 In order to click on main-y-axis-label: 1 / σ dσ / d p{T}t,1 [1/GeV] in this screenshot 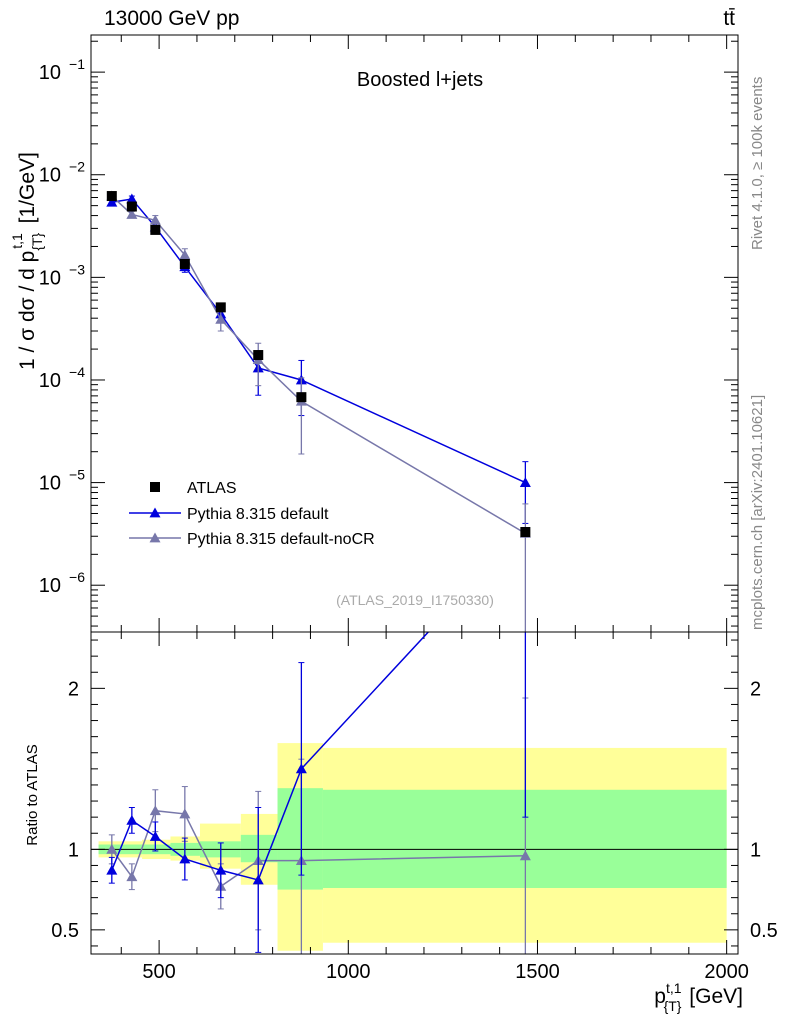, I will do `click(27, 261)`.